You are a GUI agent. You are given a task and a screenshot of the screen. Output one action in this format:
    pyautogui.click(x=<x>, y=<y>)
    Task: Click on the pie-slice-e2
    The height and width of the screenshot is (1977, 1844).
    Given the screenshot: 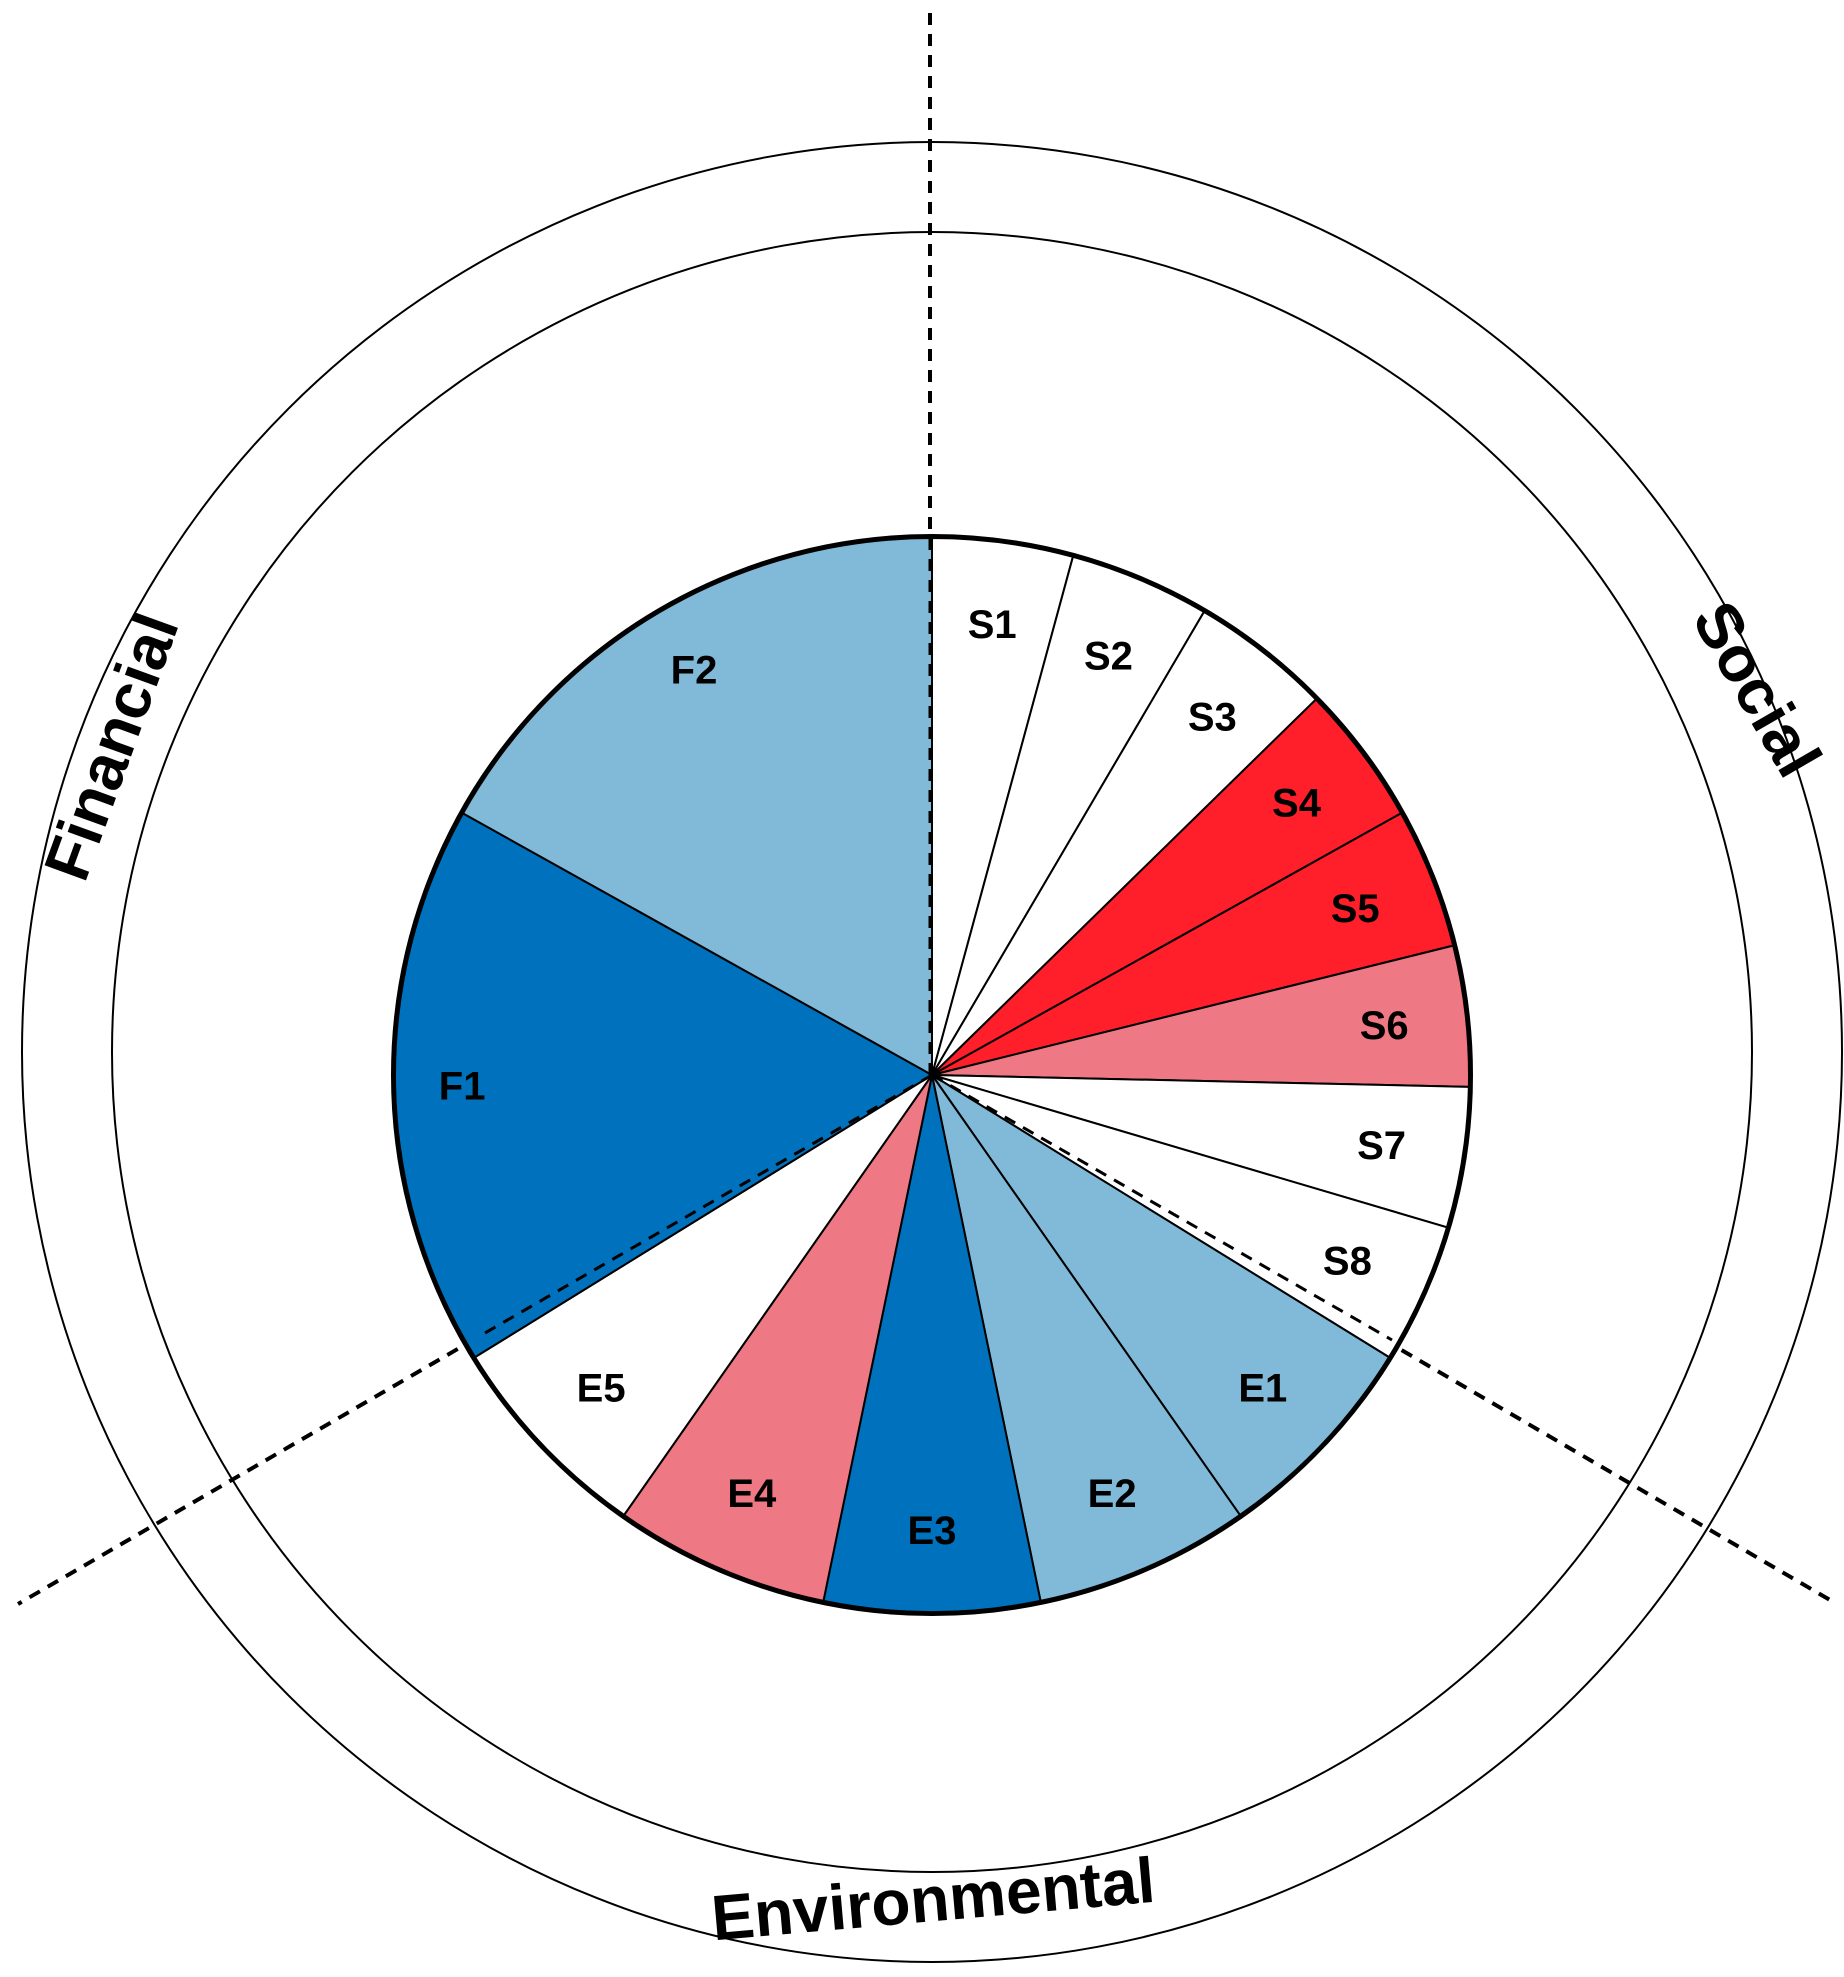 What is the action you would take?
    pyautogui.click(x=1086, y=1338)
    